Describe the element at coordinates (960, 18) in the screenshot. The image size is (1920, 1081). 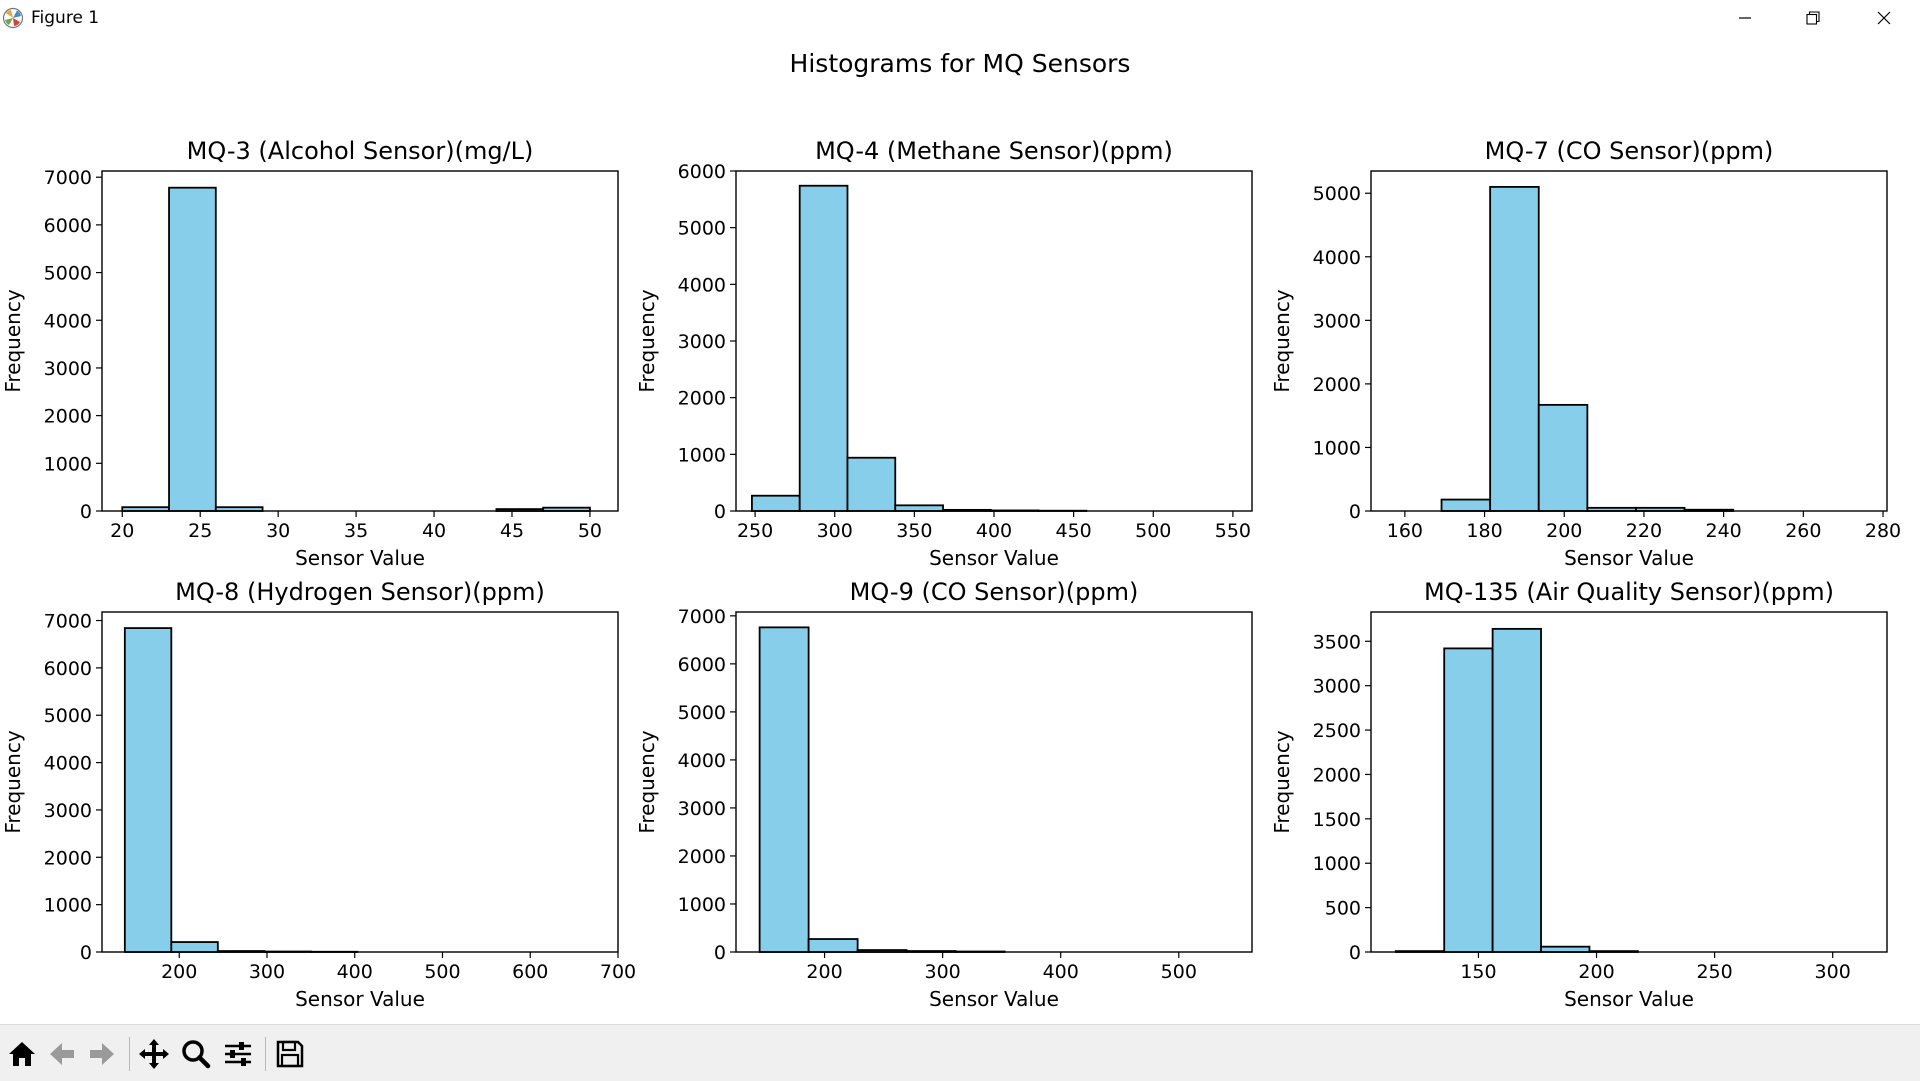
I see `title-bar: Figure 1` at that location.